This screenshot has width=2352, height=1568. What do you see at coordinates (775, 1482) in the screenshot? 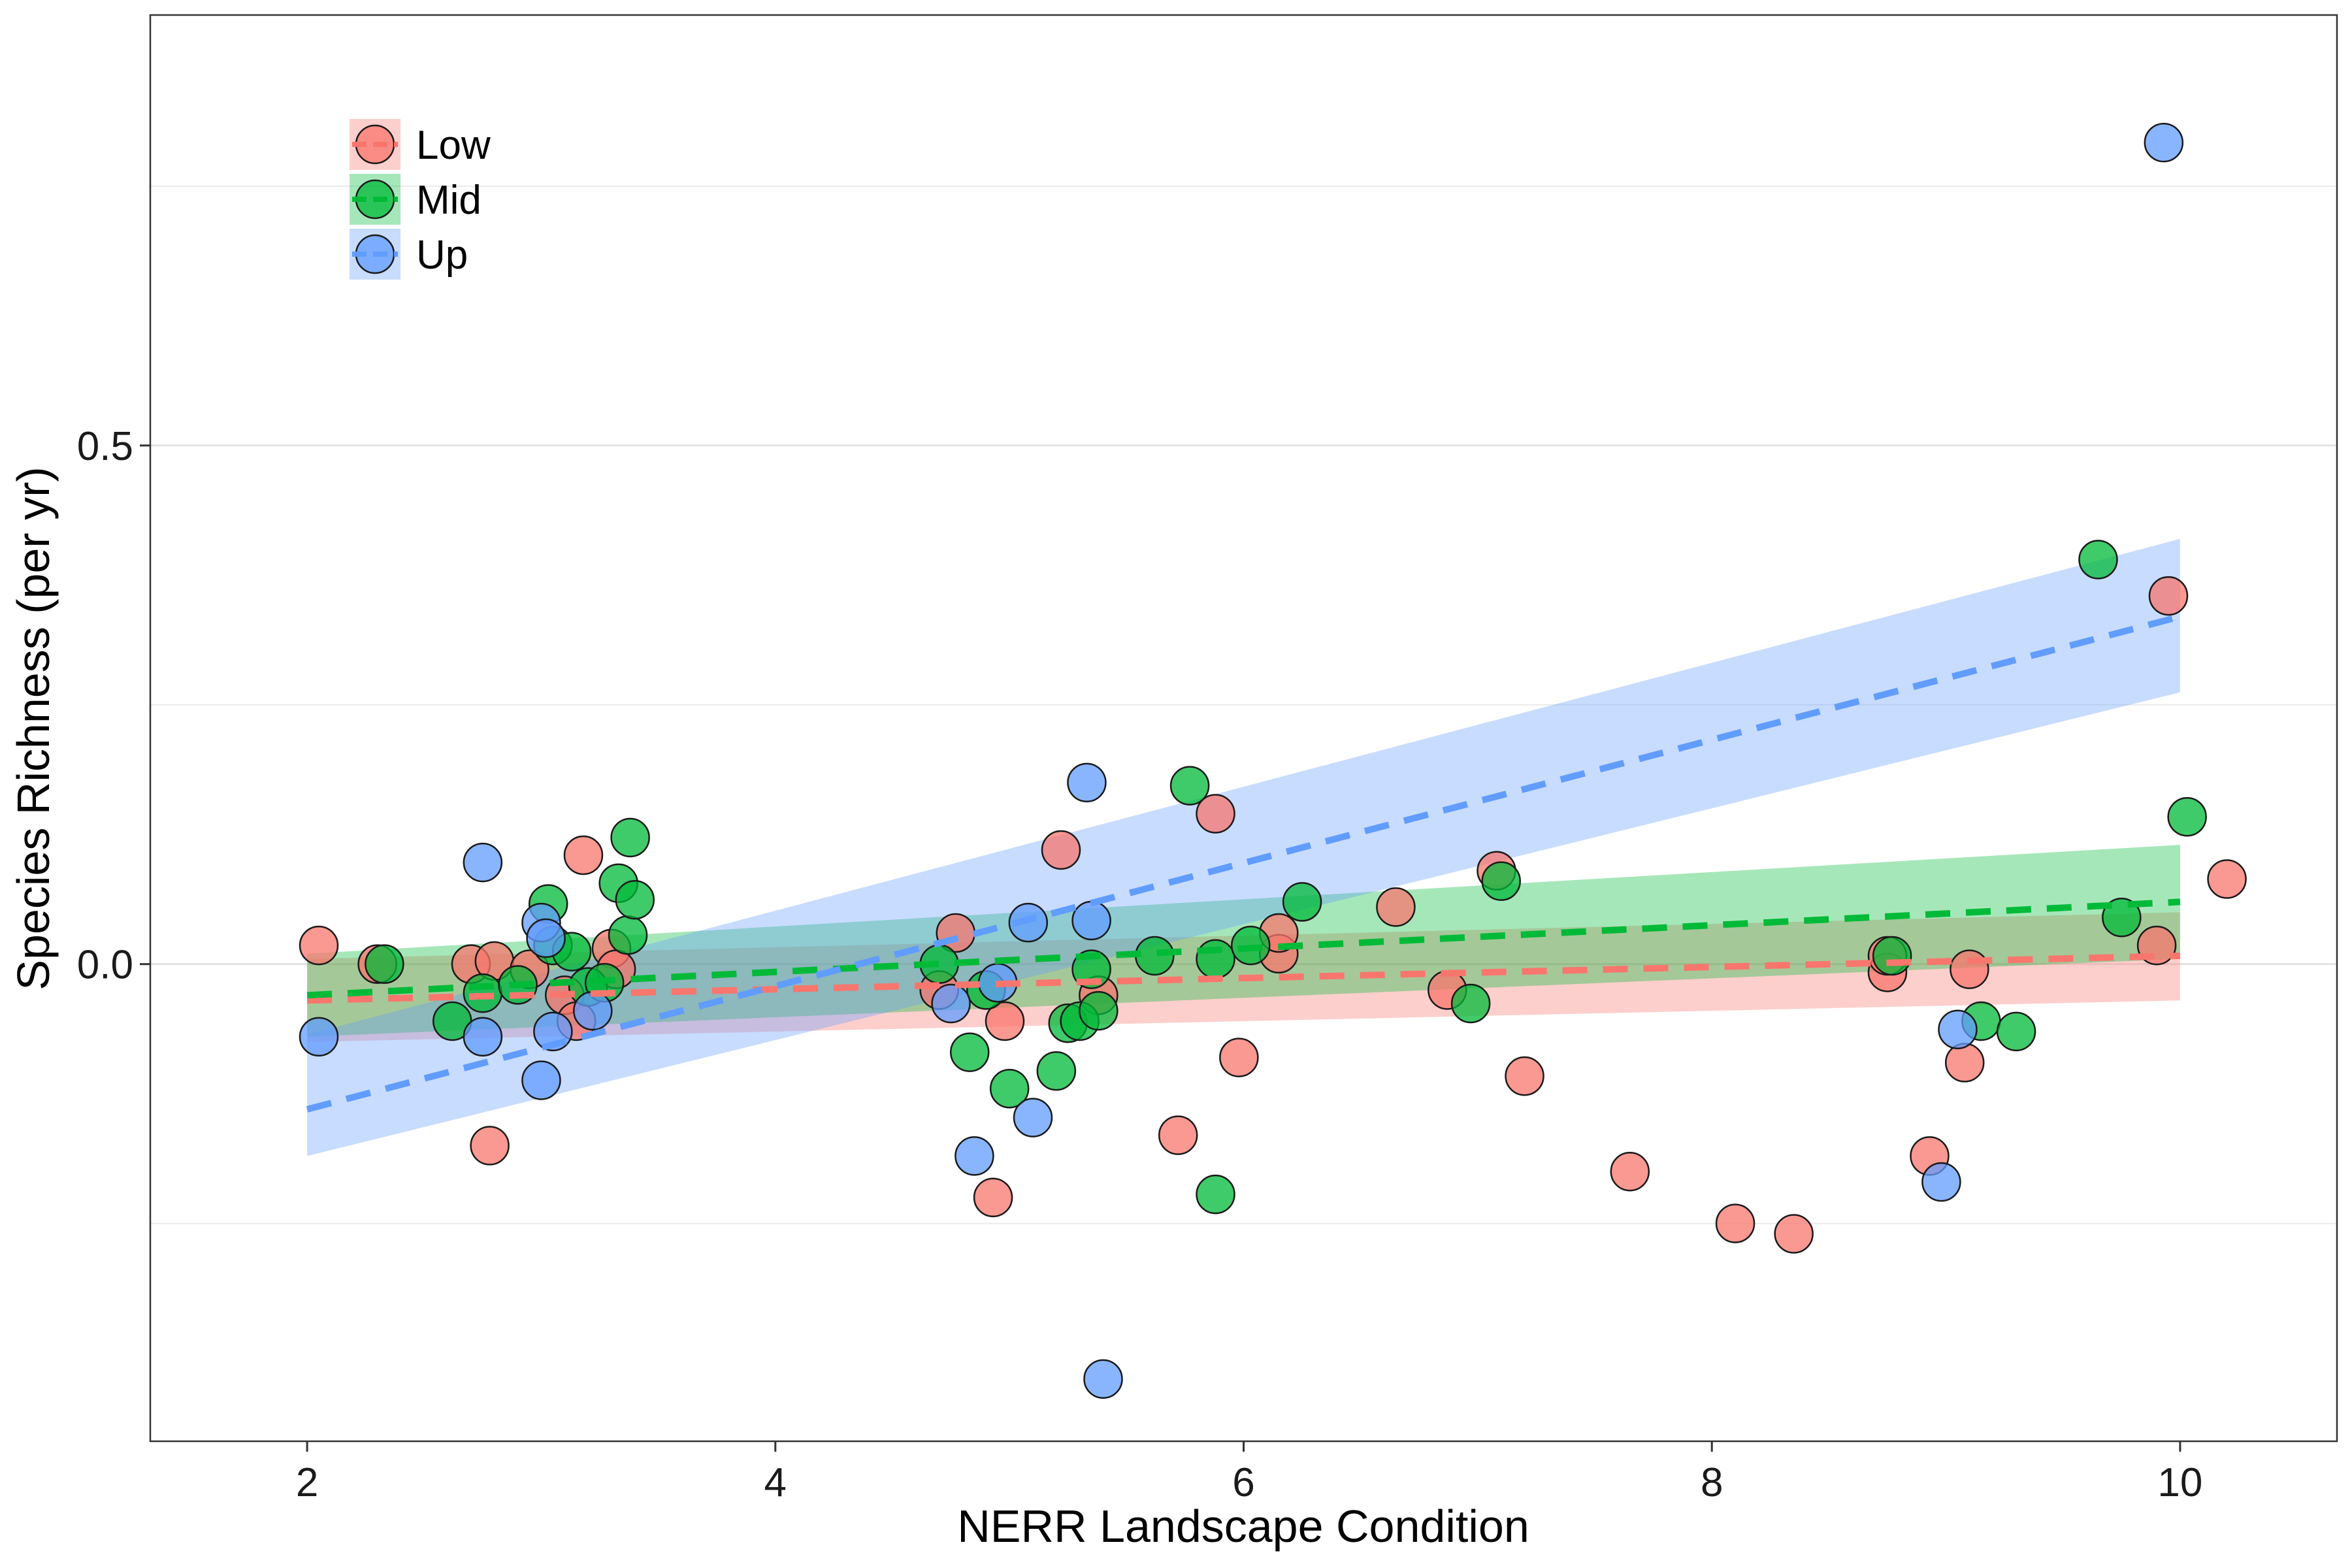
I see `x-tick-label-1: 4` at bounding box center [775, 1482].